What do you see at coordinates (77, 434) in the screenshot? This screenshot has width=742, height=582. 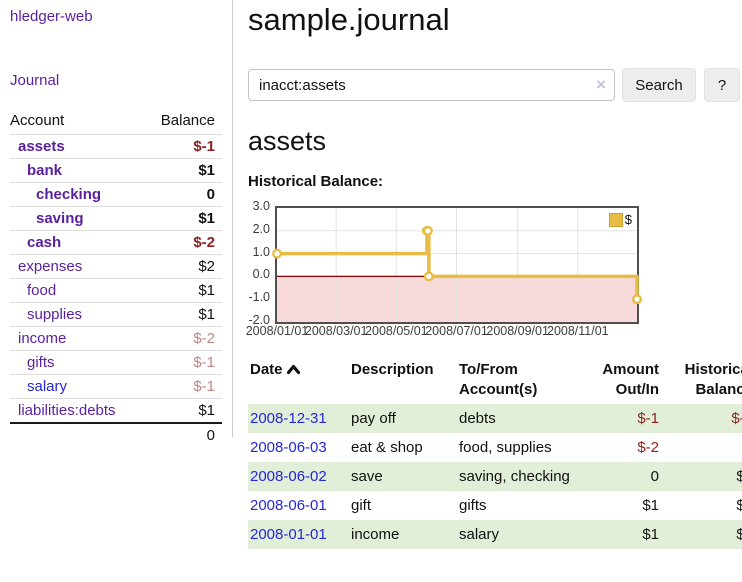 I see `total-spacer` at bounding box center [77, 434].